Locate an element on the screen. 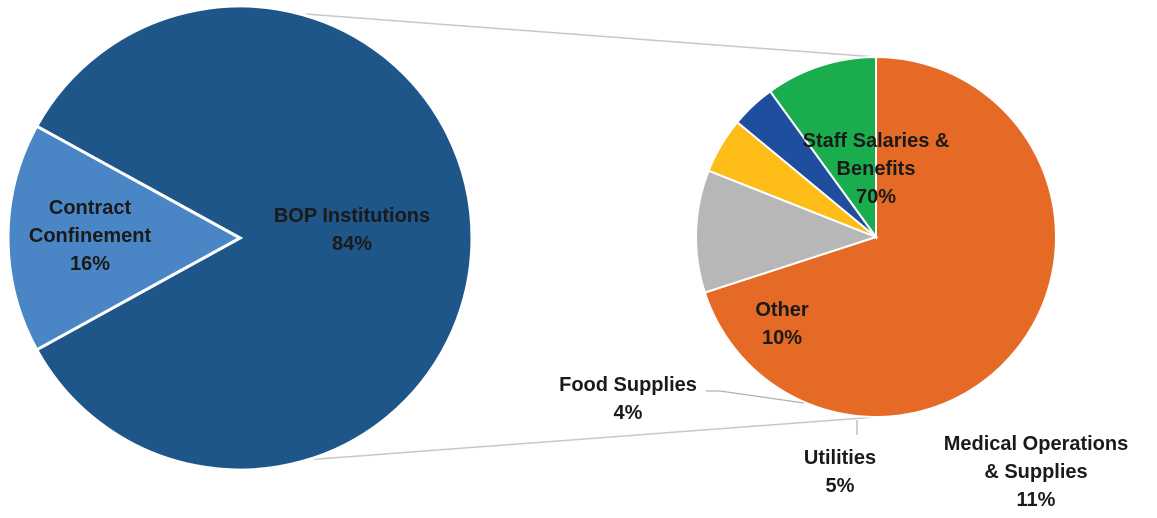 Image resolution: width=1157 pixels, height=518 pixels. label-utilities: Utilities 5% is located at coordinates (840, 472).